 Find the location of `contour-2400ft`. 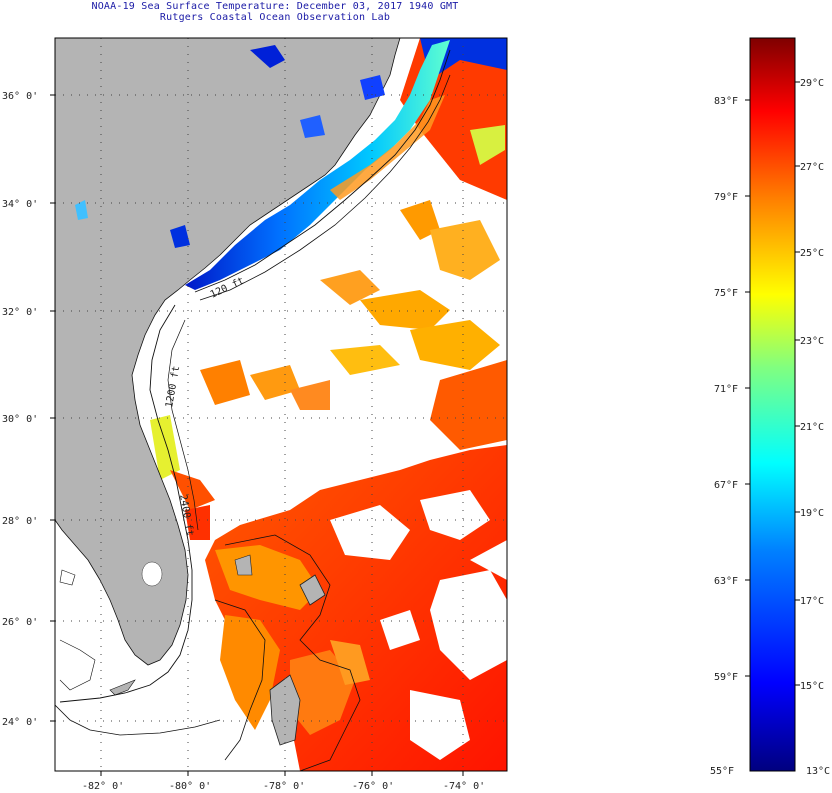

contour-2400ft is located at coordinates (126, 503).